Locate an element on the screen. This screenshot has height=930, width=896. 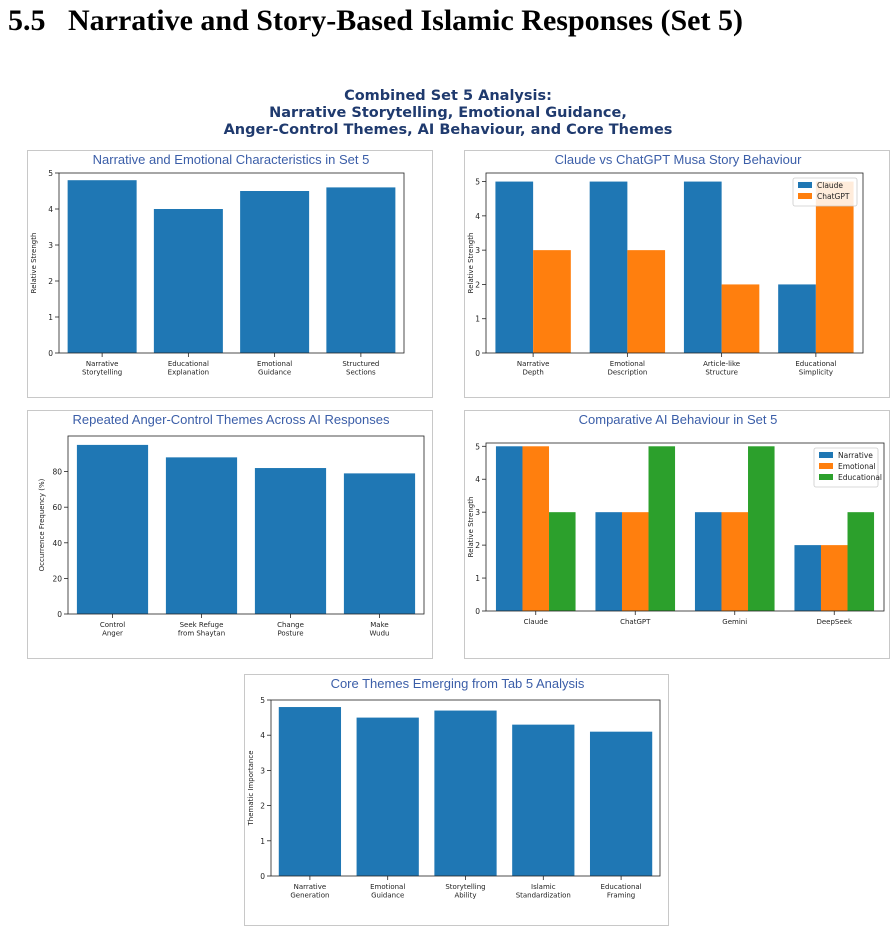
x-tick-label: Make is located at coordinates (379, 625).